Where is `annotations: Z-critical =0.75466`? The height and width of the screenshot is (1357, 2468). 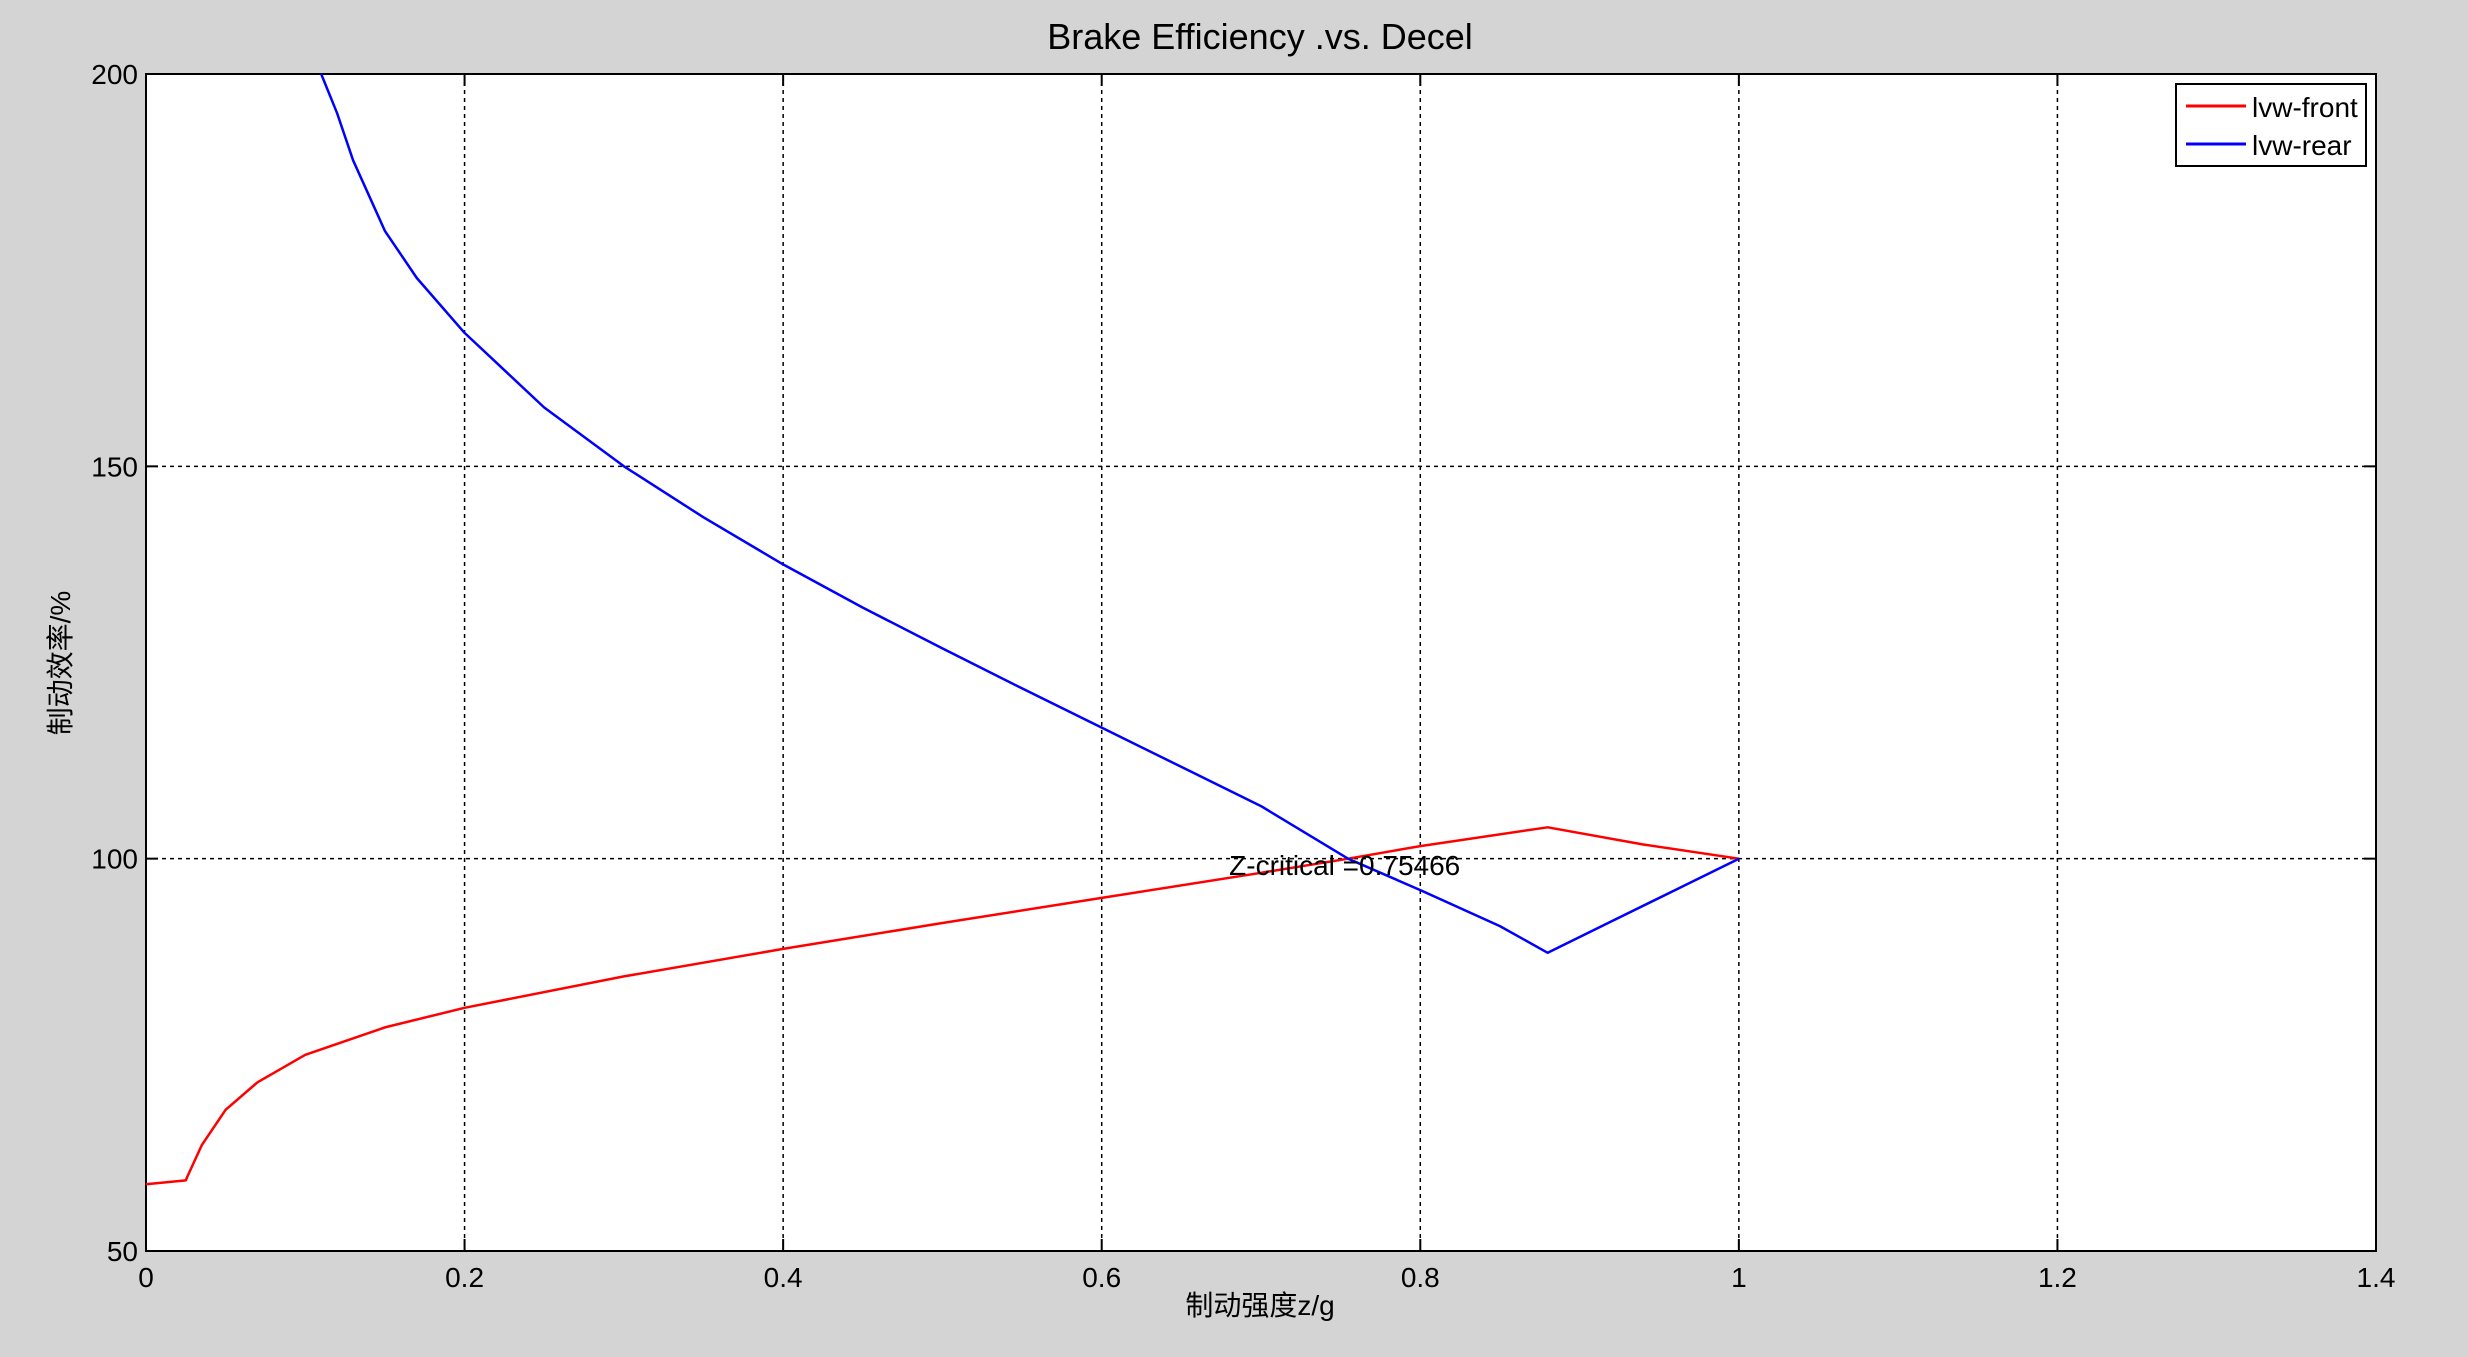 annotations: Z-critical =0.75466 is located at coordinates (1344, 865).